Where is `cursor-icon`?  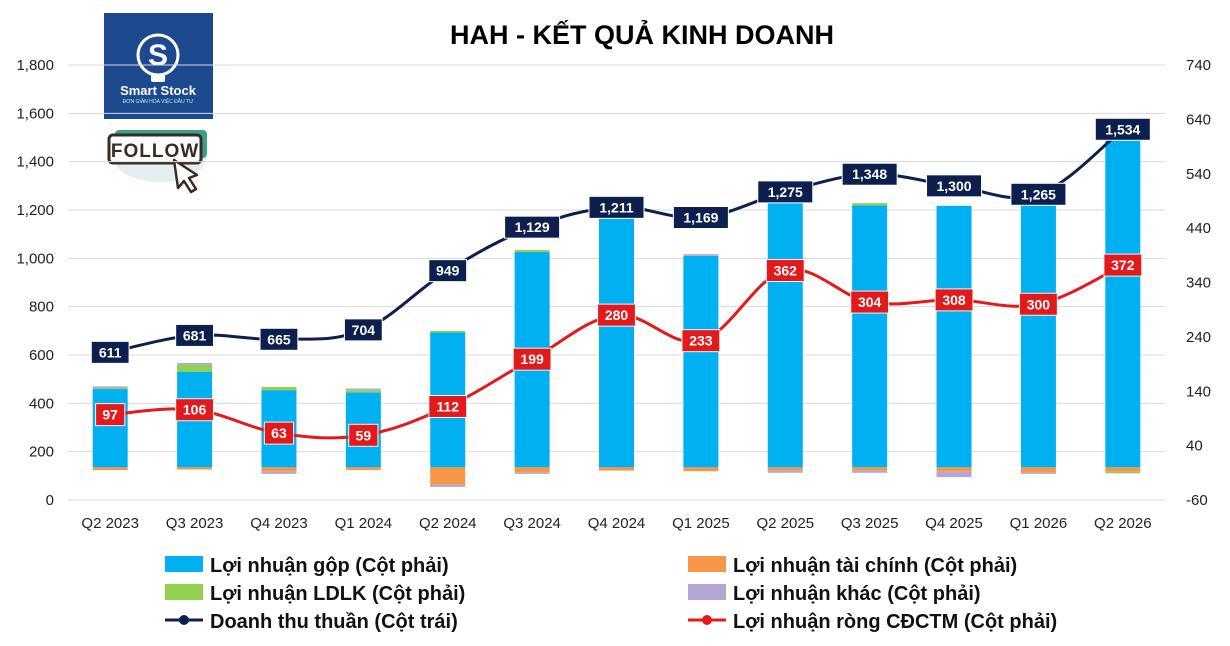 cursor-icon is located at coordinates (185, 176).